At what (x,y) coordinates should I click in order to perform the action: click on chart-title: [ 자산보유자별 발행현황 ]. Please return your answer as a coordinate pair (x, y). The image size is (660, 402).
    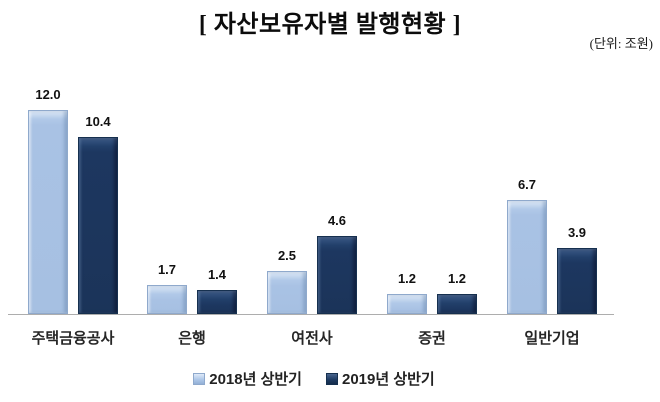
    Looking at the image, I should click on (330, 25).